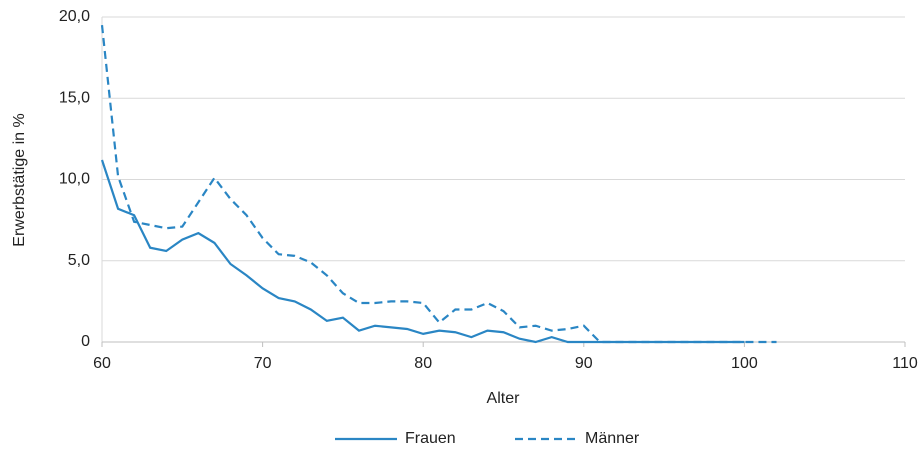 This screenshot has height=453, width=924. I want to click on y-tick-label: 20,0, so click(74, 16).